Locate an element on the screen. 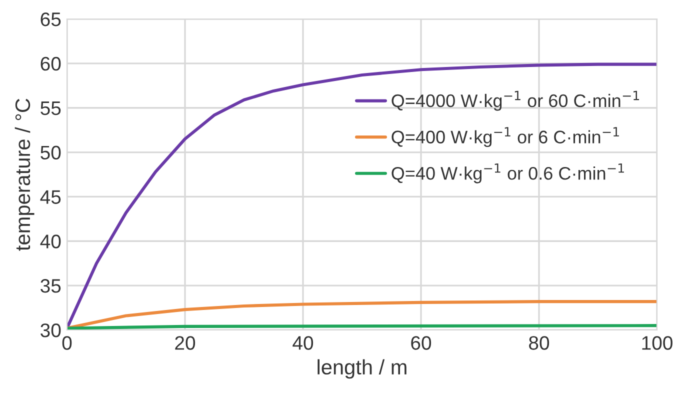 Image resolution: width=675 pixels, height=396 pixels. y-tick-label: 65 is located at coordinates (50, 19).